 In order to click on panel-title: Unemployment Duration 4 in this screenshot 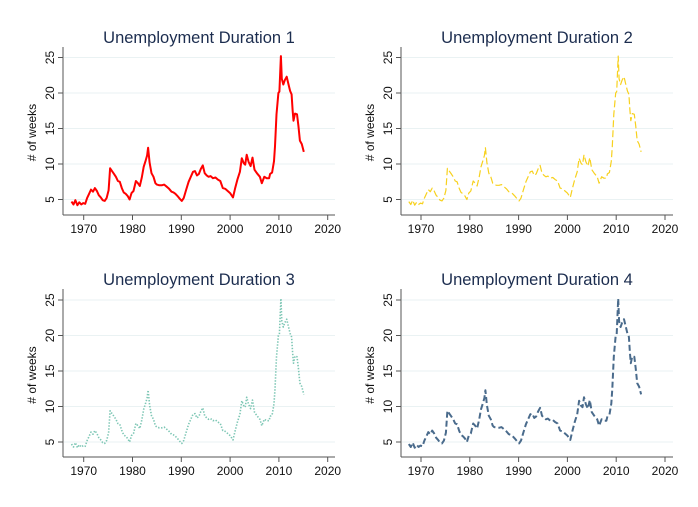, I will do `click(537, 280)`.